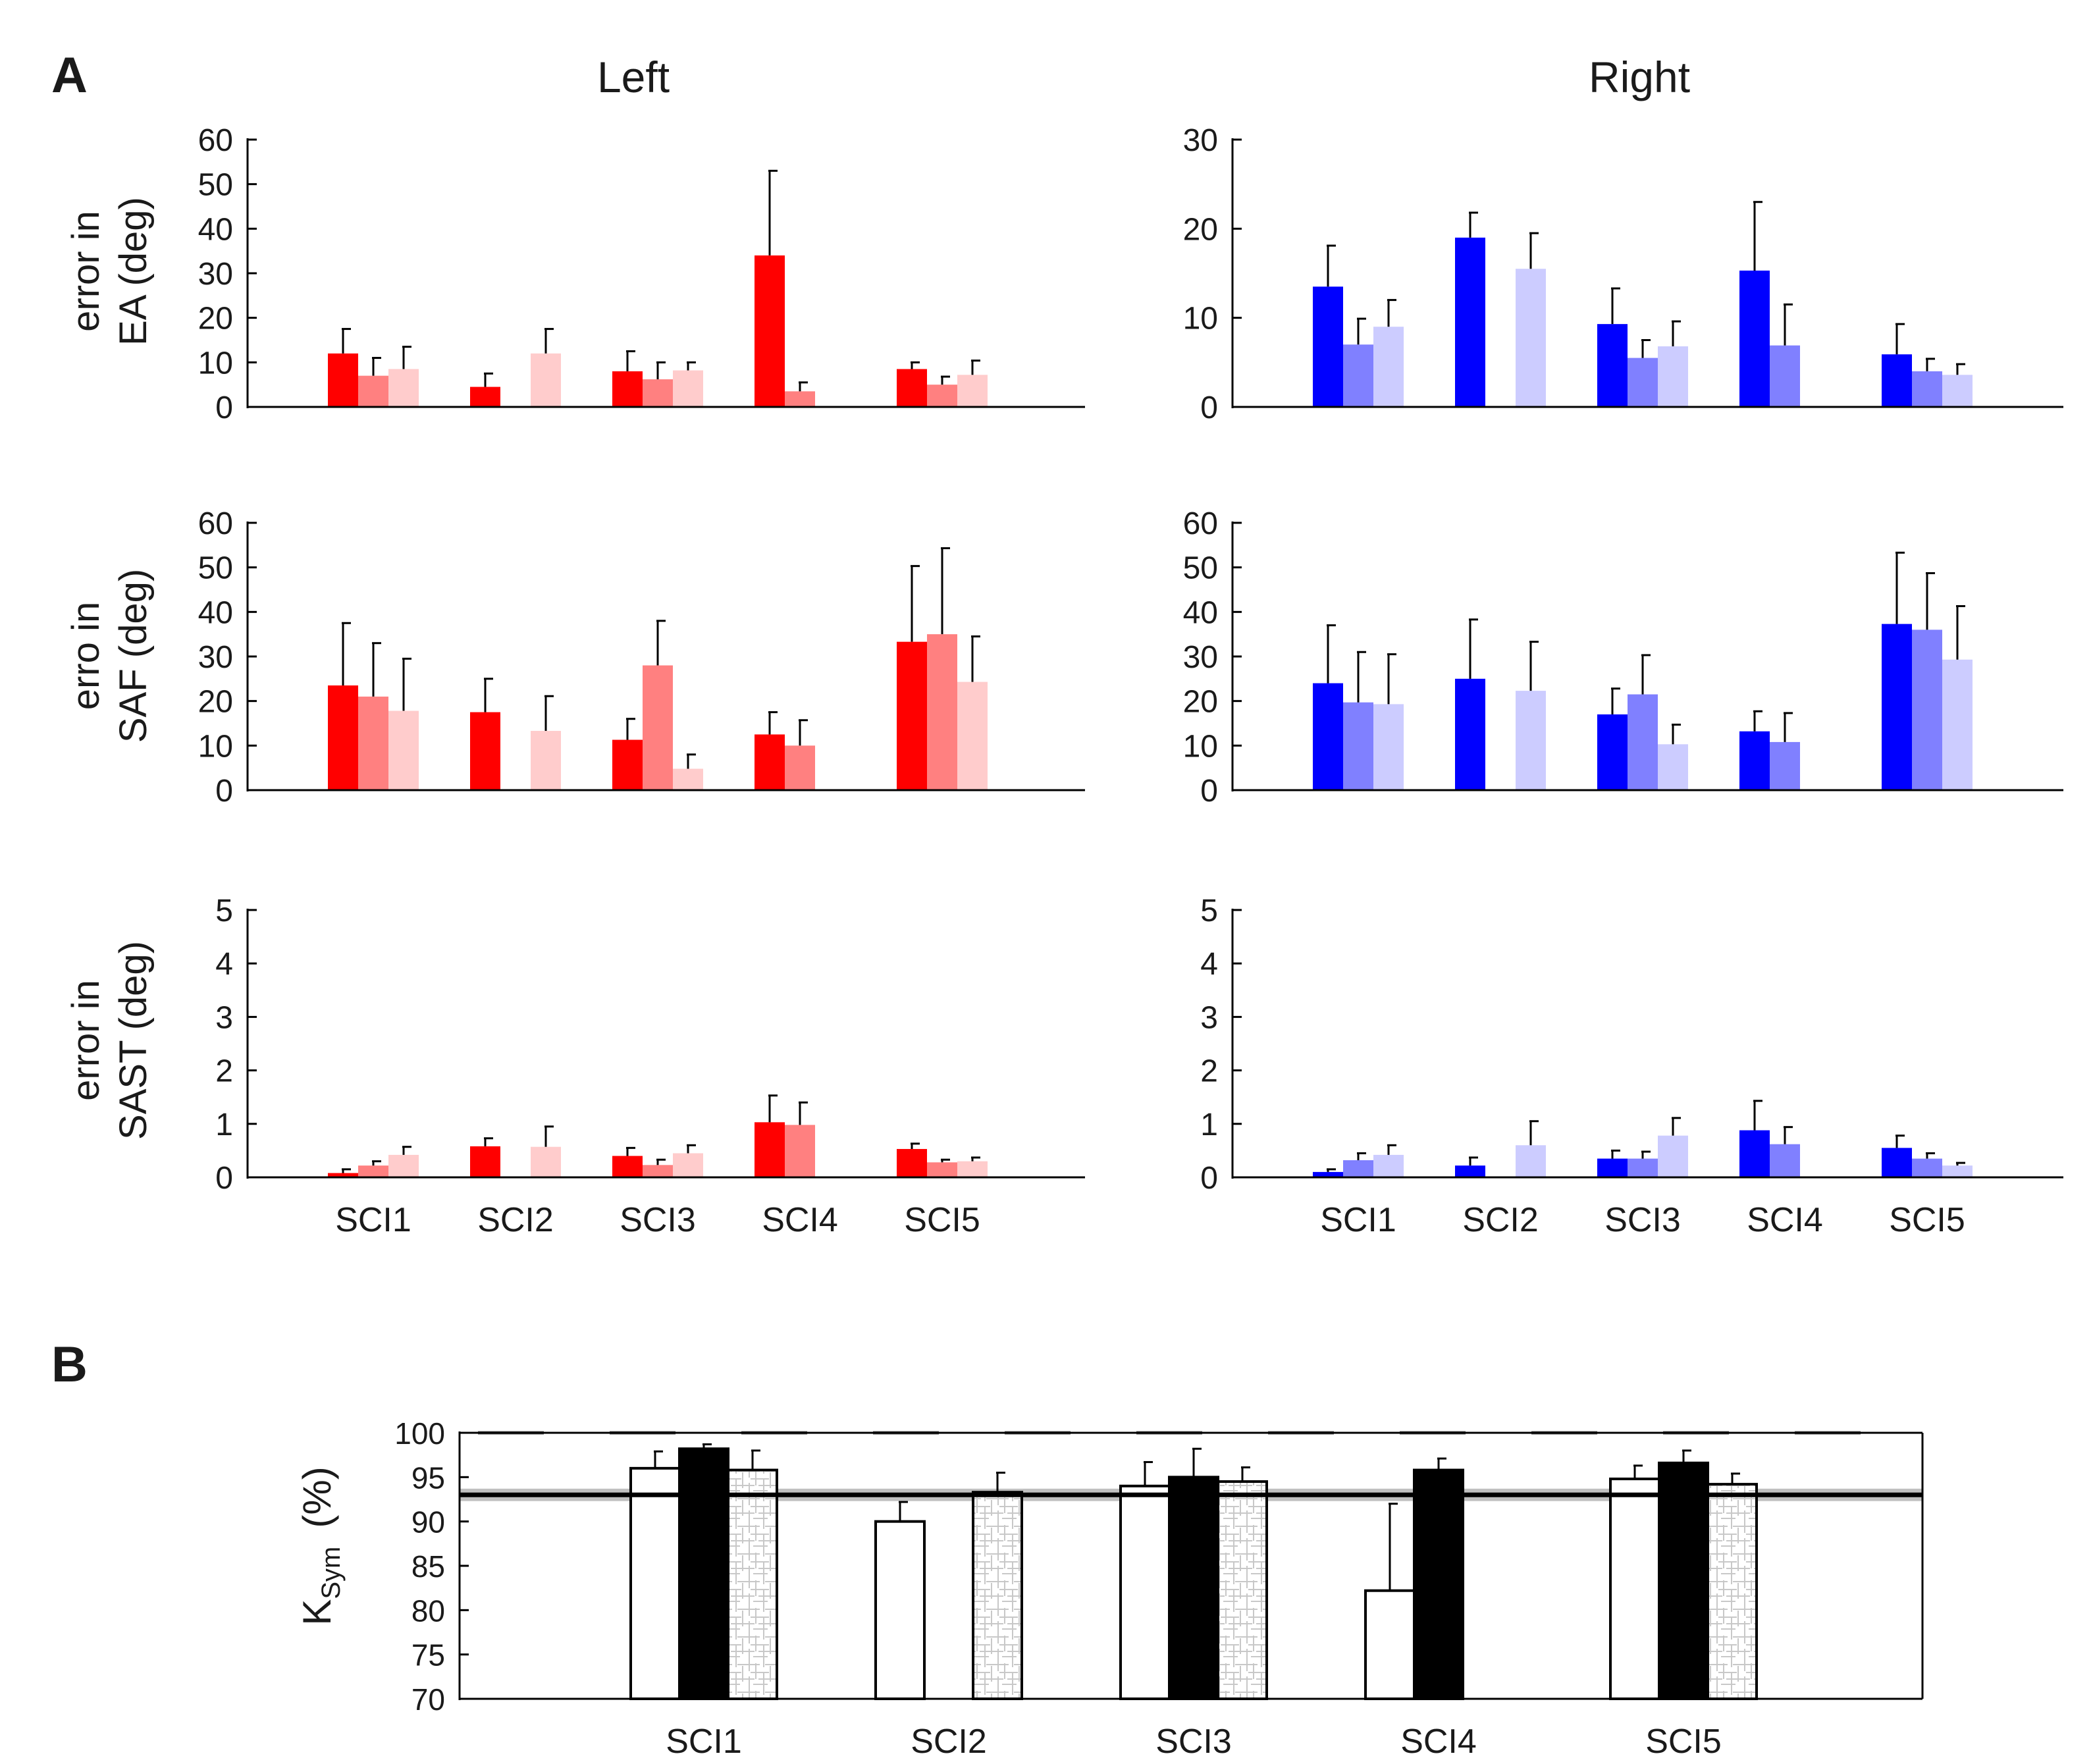  What do you see at coordinates (419, 1434) in the screenshot?
I see `ytick-label-ksym-100: 100` at bounding box center [419, 1434].